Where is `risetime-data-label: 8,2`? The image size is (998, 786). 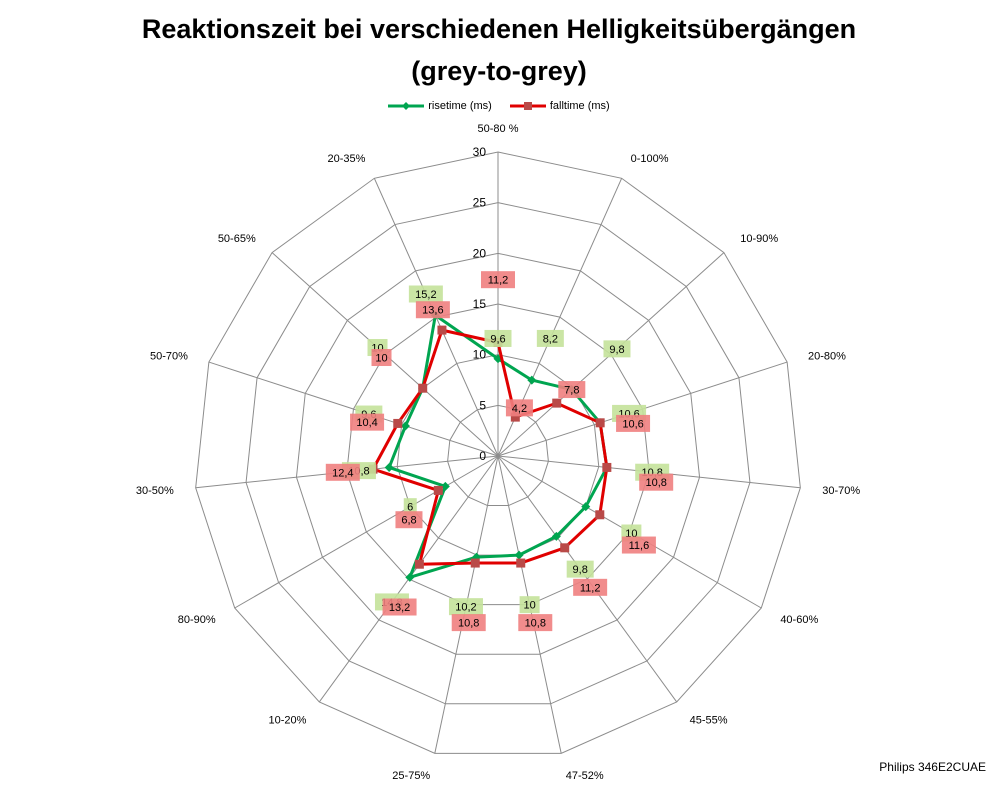
risetime-data-label: 8,2 is located at coordinates (550, 339).